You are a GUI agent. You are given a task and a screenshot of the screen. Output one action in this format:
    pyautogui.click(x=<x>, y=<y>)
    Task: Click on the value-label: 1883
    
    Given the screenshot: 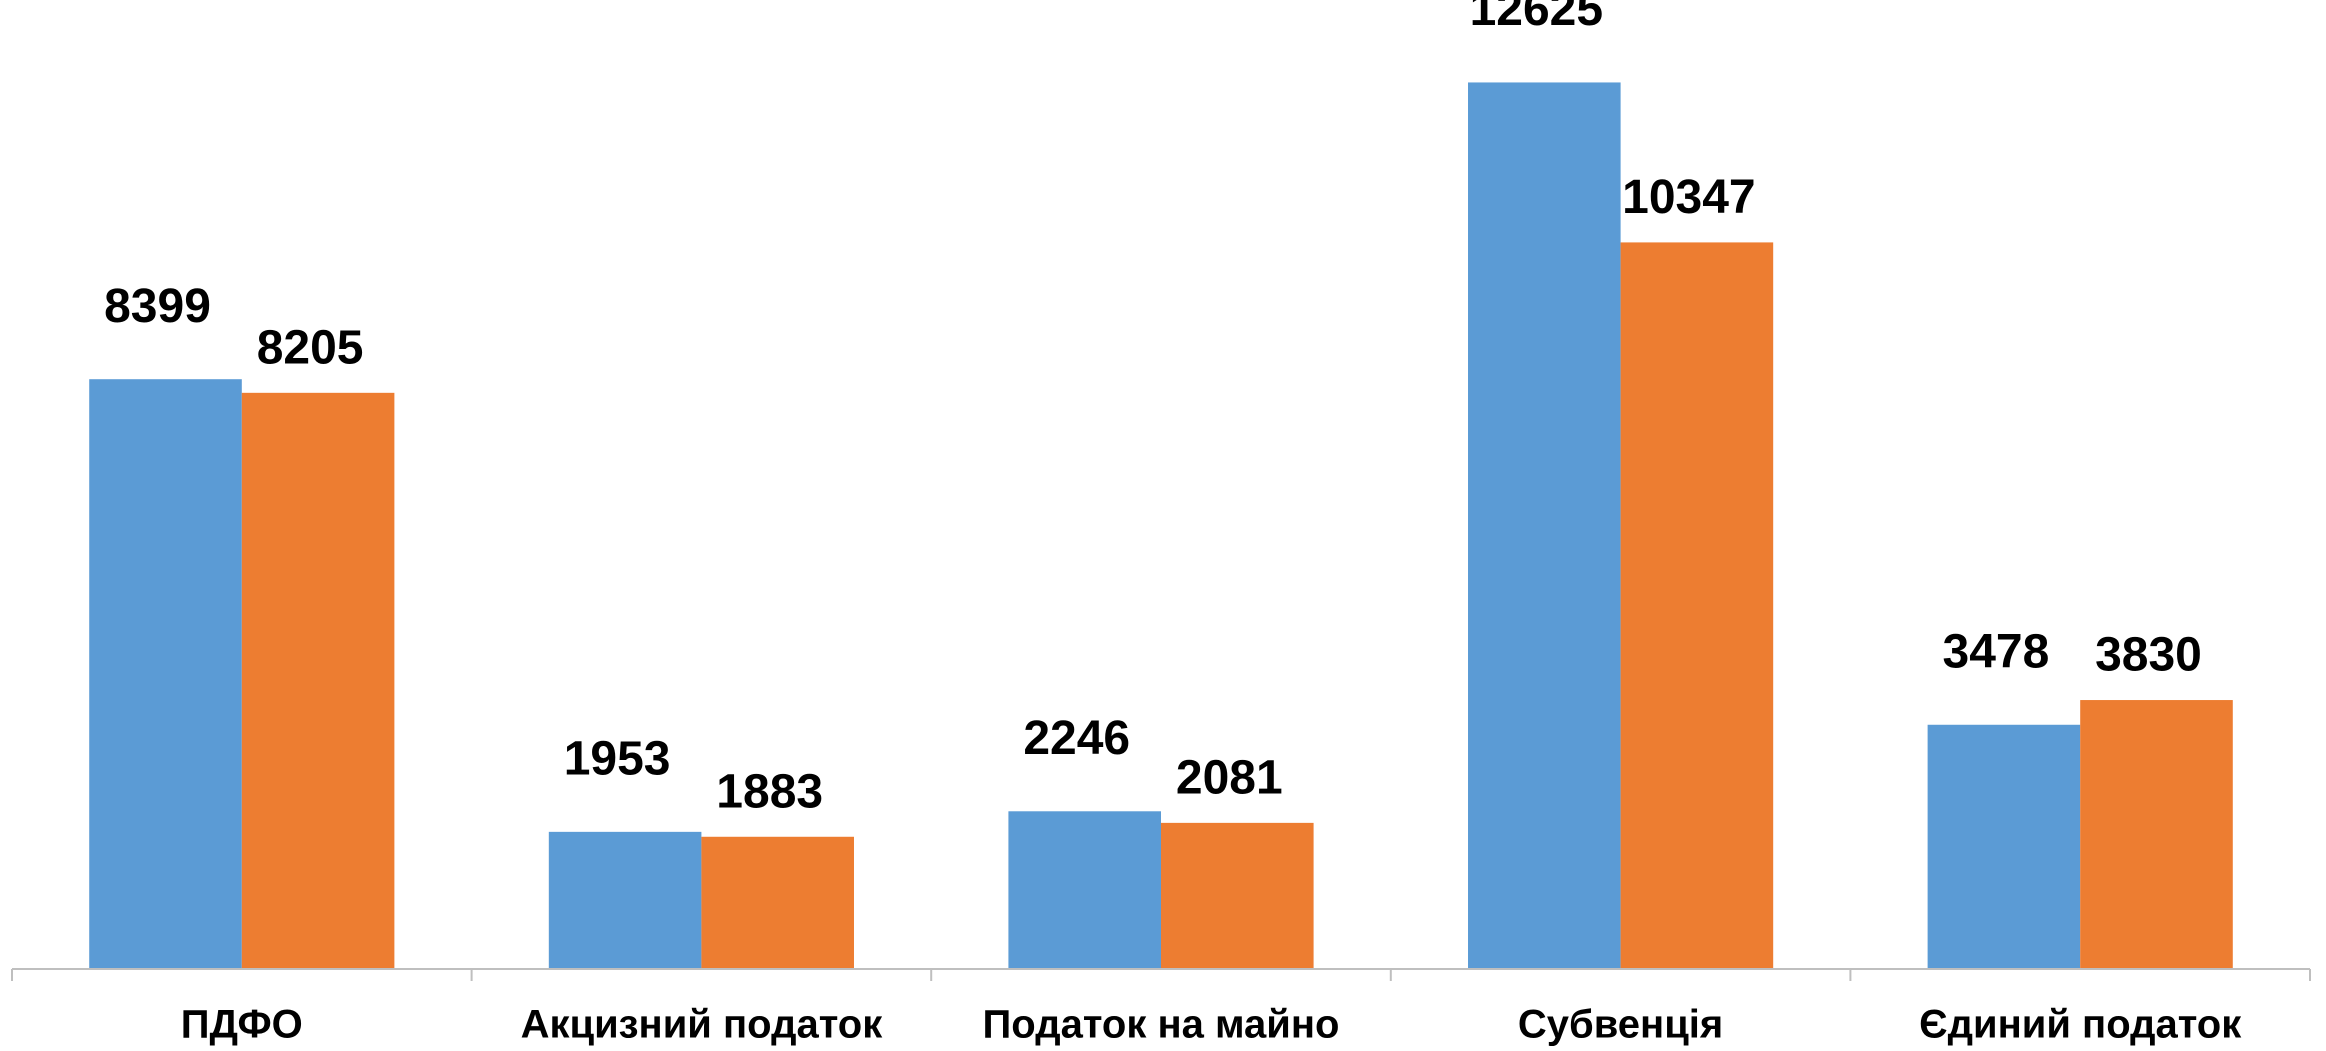 What is the action you would take?
    pyautogui.click(x=769, y=791)
    